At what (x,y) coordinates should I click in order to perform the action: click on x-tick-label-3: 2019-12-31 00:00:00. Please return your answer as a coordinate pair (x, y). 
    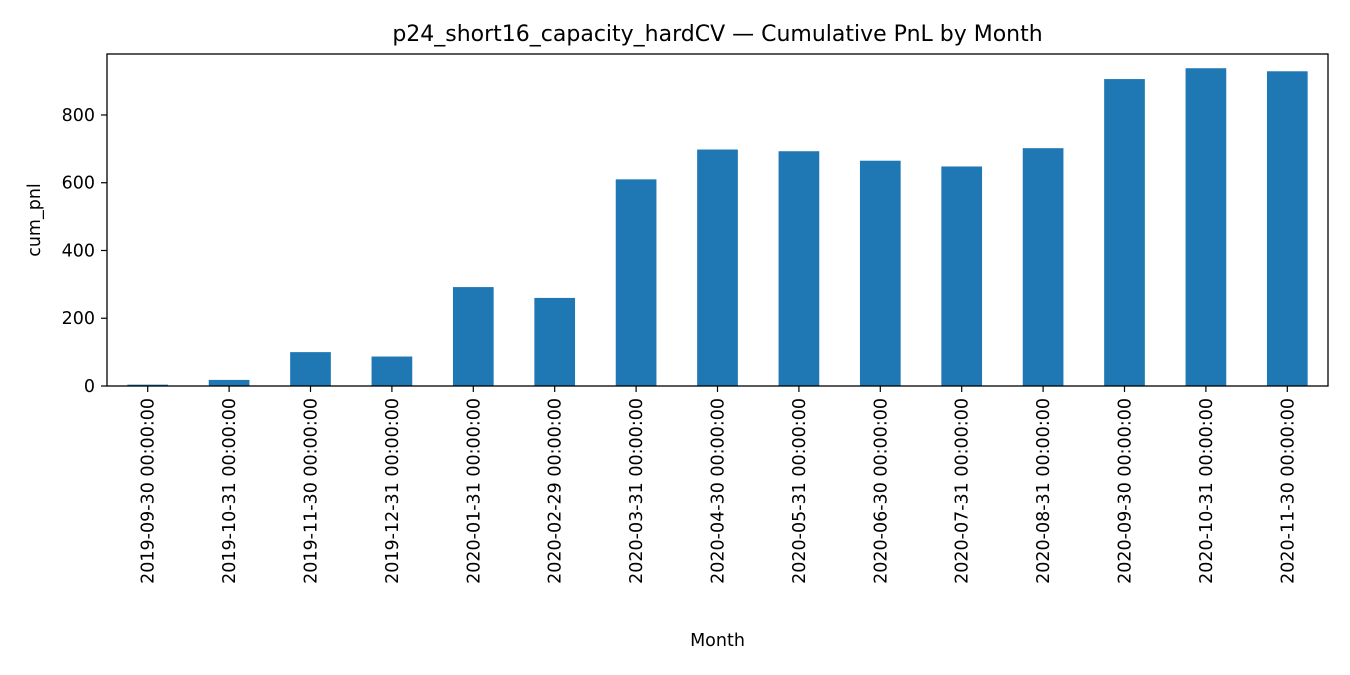
    Looking at the image, I should click on (393, 491).